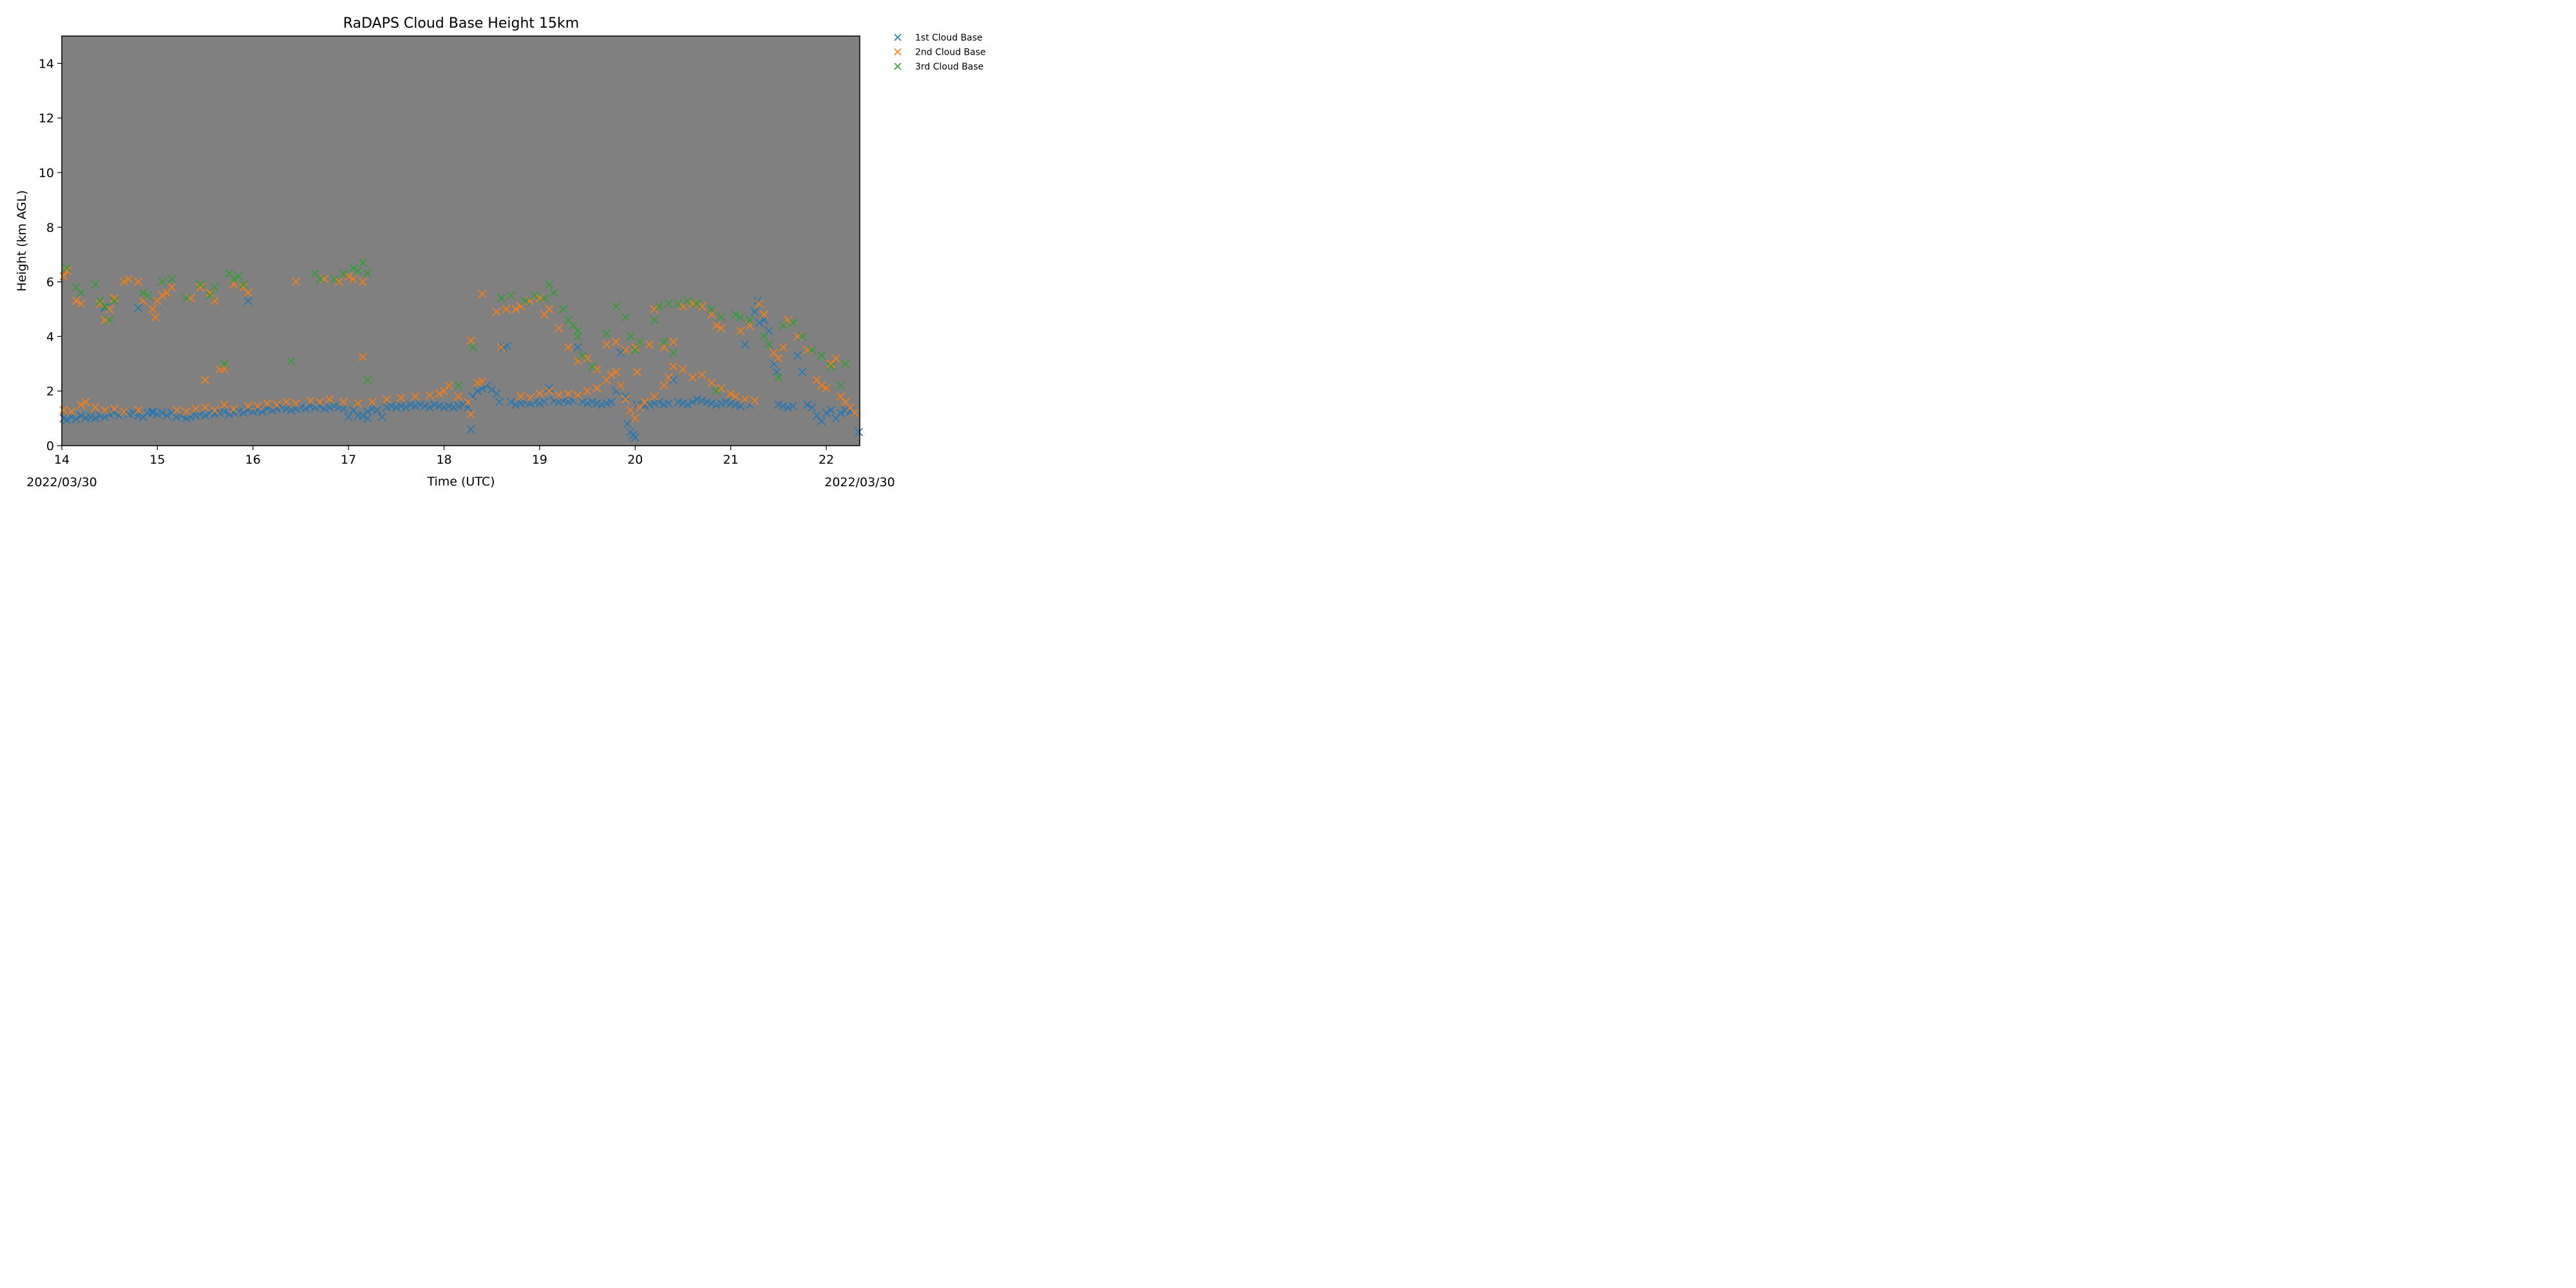 This screenshot has height=1288, width=2576. What do you see at coordinates (46, 119) in the screenshot?
I see `y-tick-label: 12` at bounding box center [46, 119].